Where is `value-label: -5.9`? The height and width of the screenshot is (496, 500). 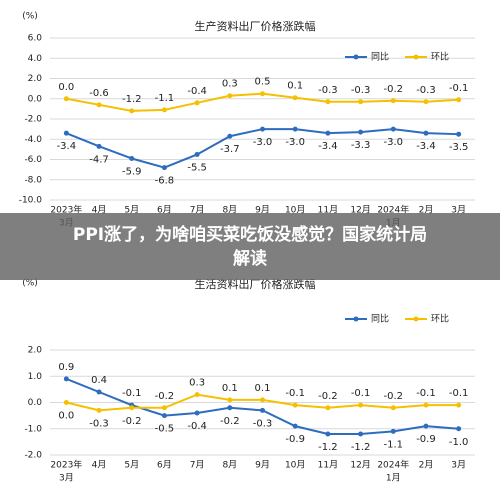 value-label: -5.9 is located at coordinates (132, 171).